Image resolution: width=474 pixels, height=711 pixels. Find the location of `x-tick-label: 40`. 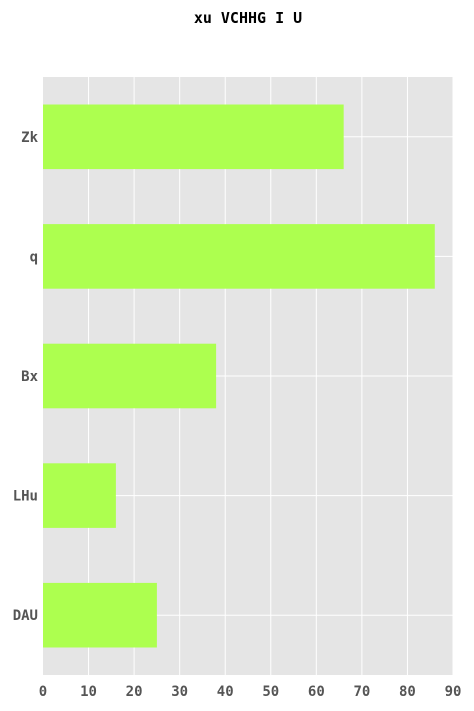

x-tick-label: 40 is located at coordinates (225, 692).